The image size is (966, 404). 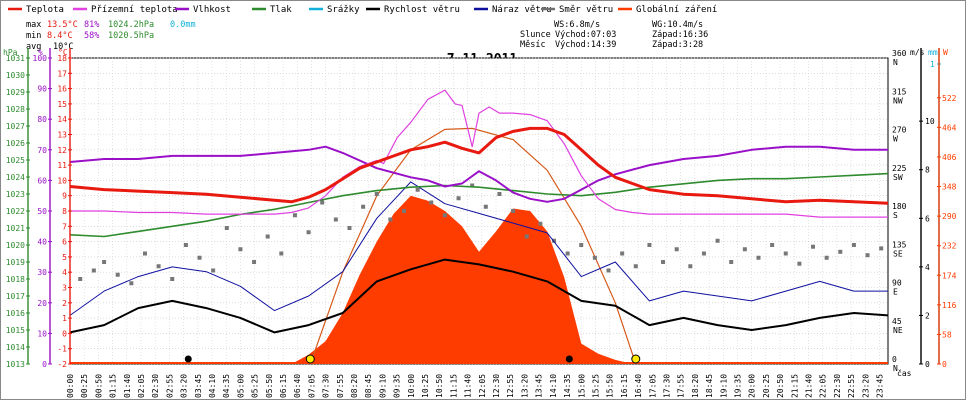 I want to click on axis-radiation-label: 0, so click(x=944, y=364).